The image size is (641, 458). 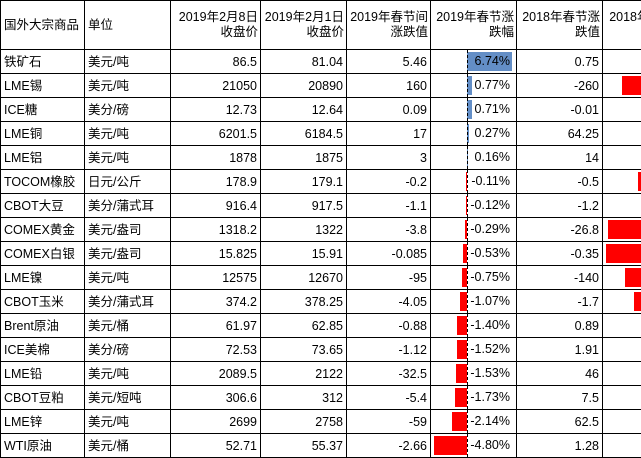 What do you see at coordinates (389, 422) in the screenshot?
I see `cell-change-2019: -59` at bounding box center [389, 422].